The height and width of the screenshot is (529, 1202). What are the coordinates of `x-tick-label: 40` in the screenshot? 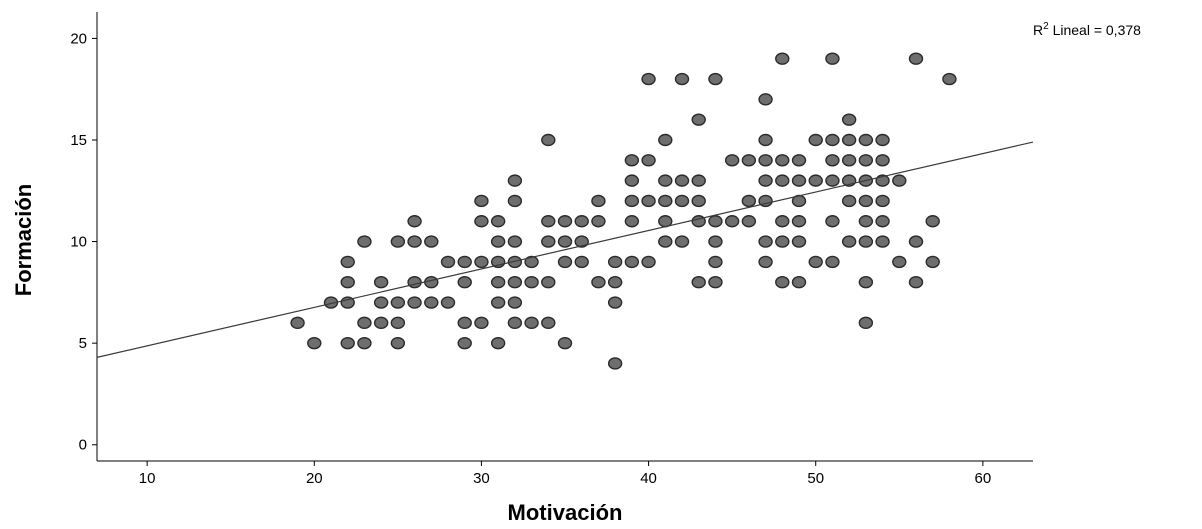 It's located at (648, 478).